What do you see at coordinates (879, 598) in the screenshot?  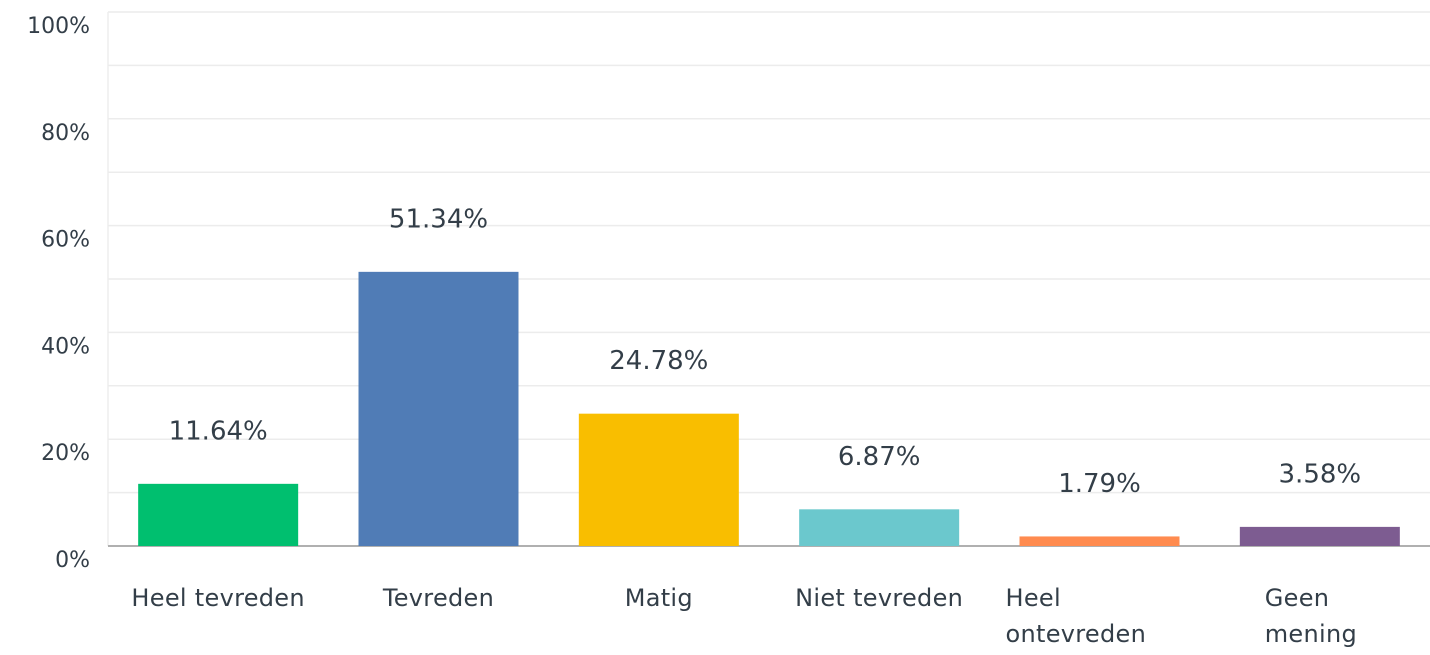 I see `x-tick-label: Niet tevreden` at bounding box center [879, 598].